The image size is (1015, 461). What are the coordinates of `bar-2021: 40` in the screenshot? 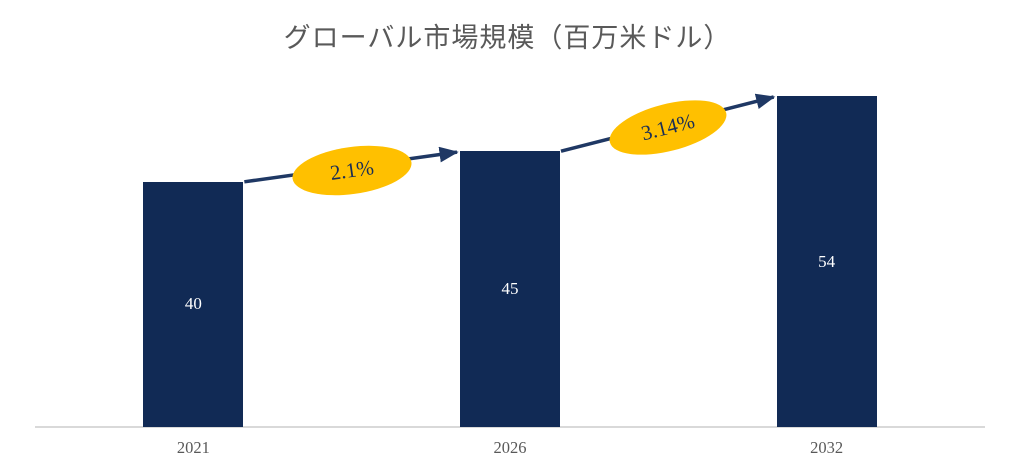 It's located at (193, 304).